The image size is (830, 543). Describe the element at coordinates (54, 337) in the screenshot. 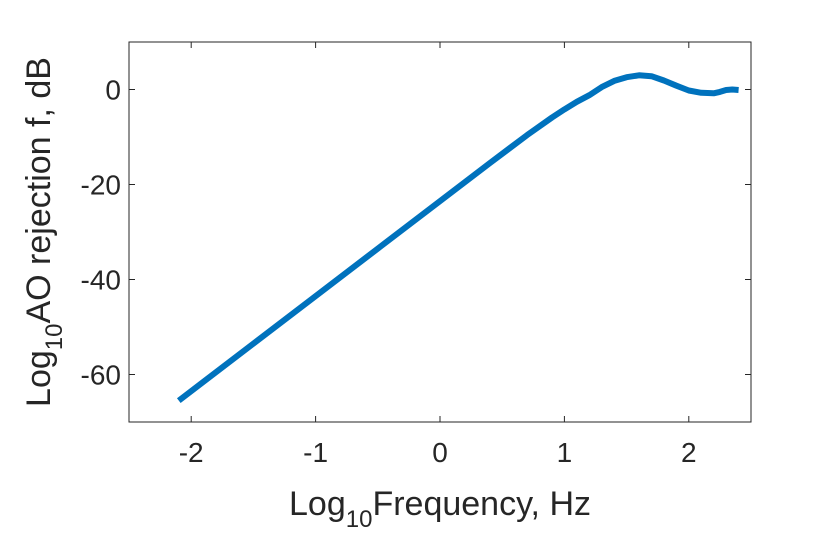

I see `y-axis-label-subscript: 10` at that location.